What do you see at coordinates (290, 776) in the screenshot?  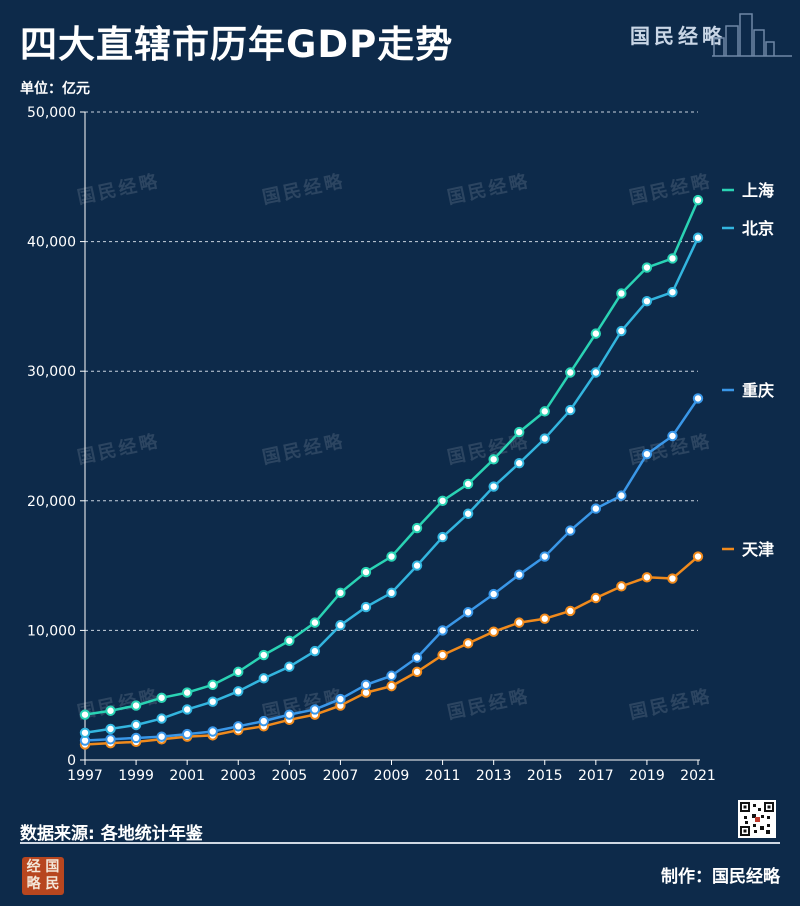 I see `x-tick-label: 2005` at bounding box center [290, 776].